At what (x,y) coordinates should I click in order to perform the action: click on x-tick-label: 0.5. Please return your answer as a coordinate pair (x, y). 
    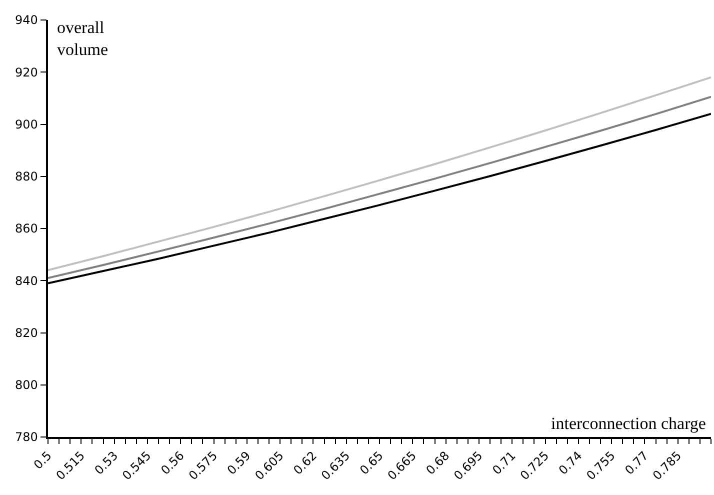
    Looking at the image, I should click on (42, 460).